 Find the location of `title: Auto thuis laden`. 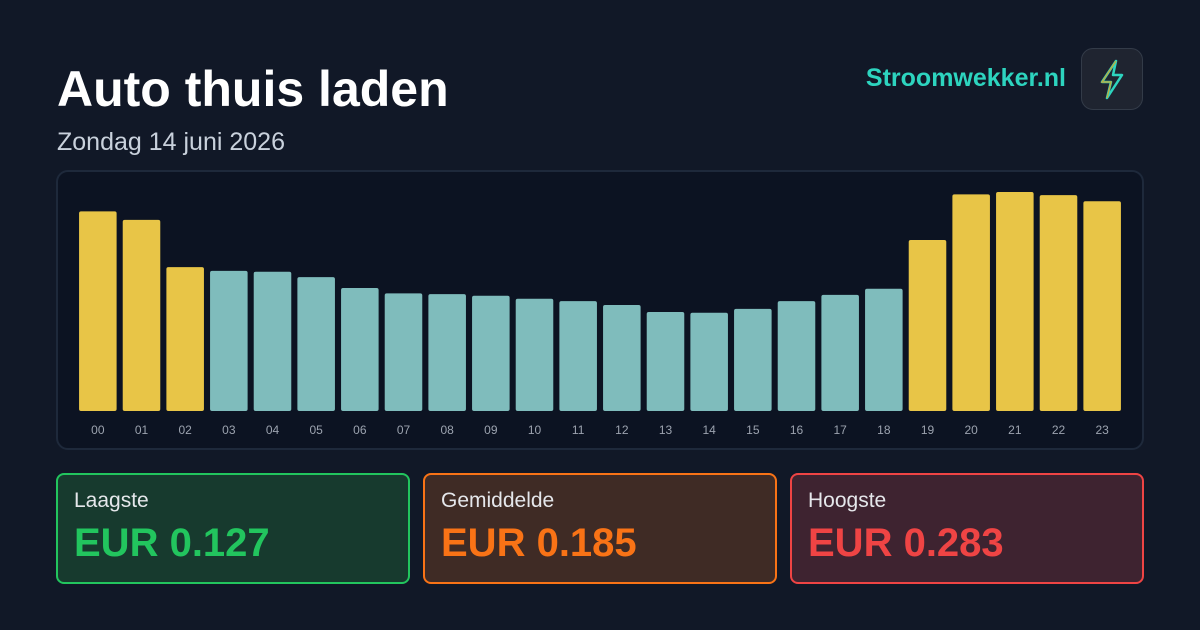

title: Auto thuis laden is located at coordinates (253, 89).